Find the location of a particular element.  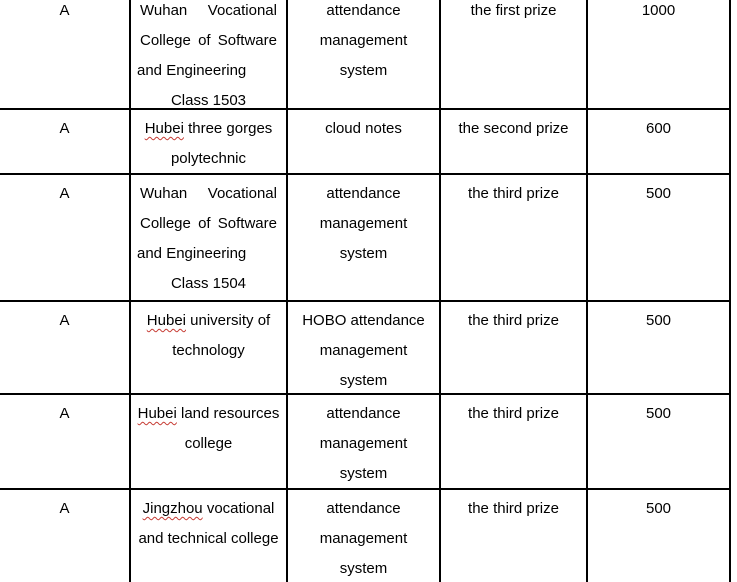

school-line: and Engineering is located at coordinates (192, 253).